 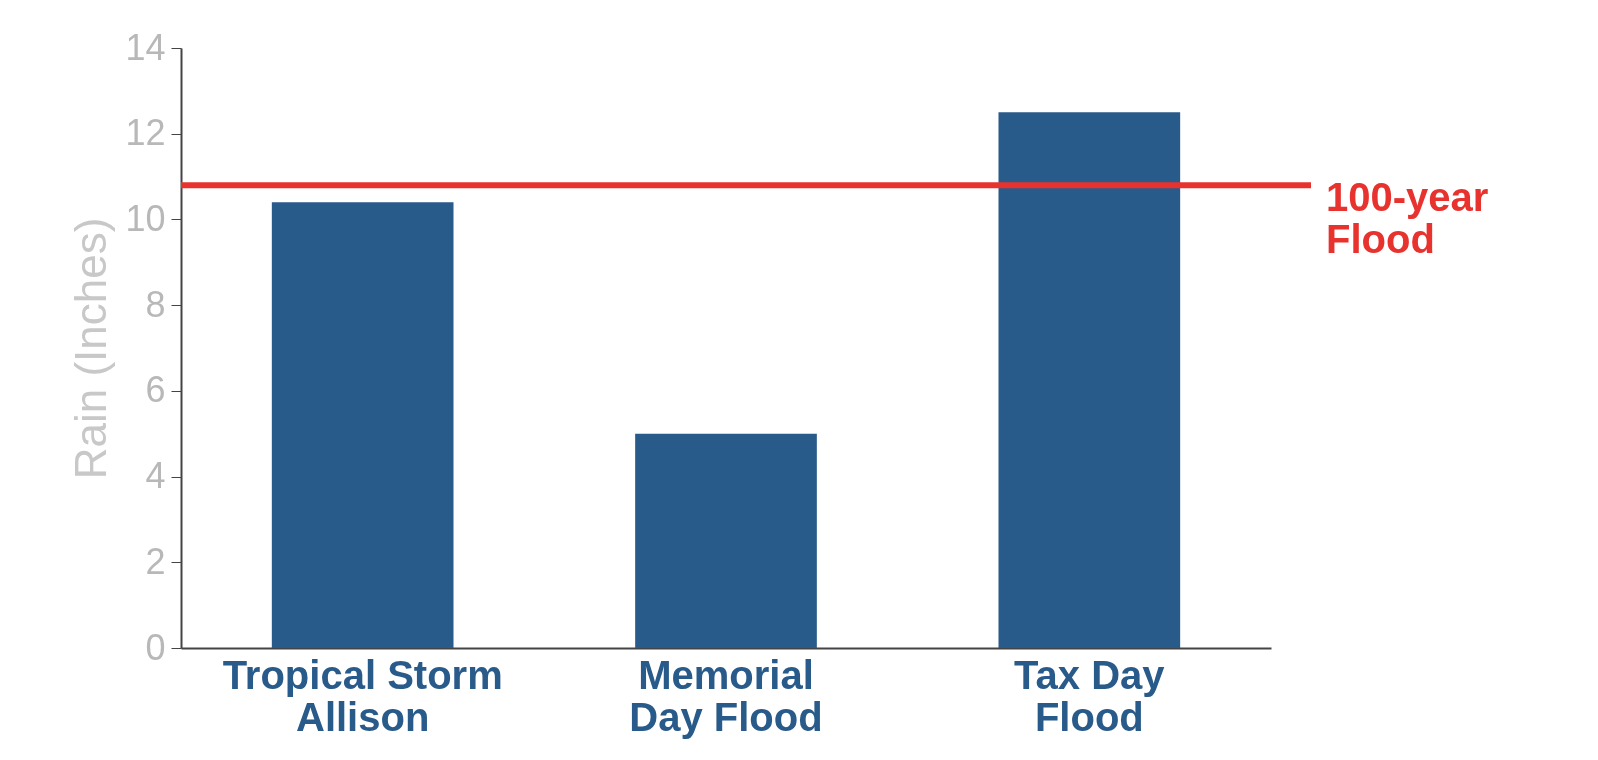 I want to click on y-tick-label: 2, so click(x=155, y=561).